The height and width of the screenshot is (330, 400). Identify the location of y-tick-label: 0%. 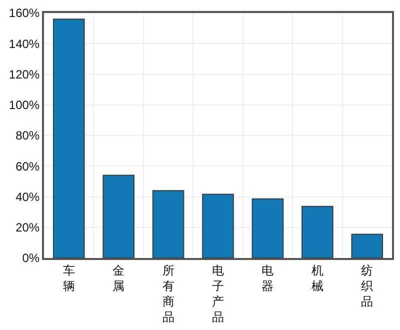
(31, 258).